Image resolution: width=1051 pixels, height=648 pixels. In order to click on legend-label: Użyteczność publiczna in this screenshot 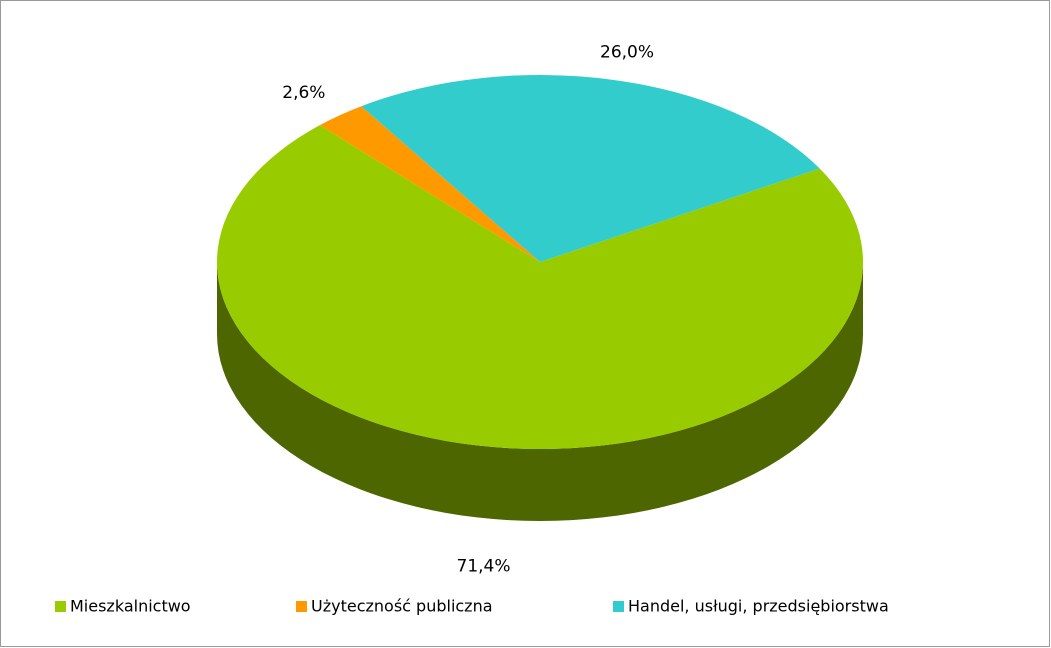, I will do `click(402, 606)`.